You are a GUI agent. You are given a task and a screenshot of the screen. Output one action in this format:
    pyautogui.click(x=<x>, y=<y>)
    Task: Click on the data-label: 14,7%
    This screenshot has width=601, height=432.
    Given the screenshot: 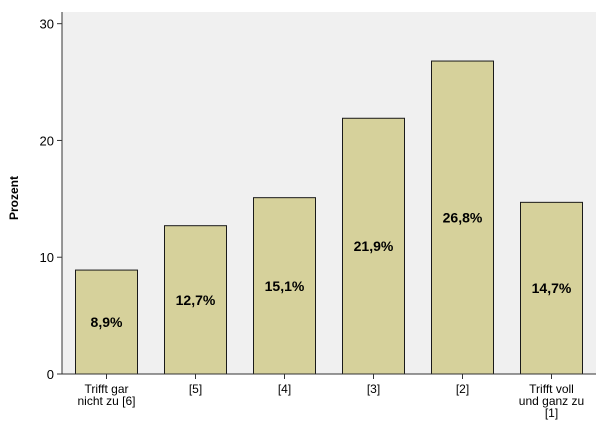 What is the action you would take?
    pyautogui.click(x=552, y=288)
    